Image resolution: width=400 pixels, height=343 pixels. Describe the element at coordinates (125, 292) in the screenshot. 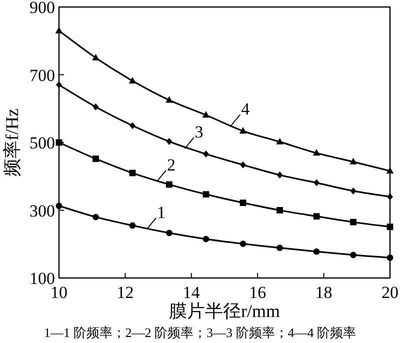

I see `x-tick-label: 12` at that location.